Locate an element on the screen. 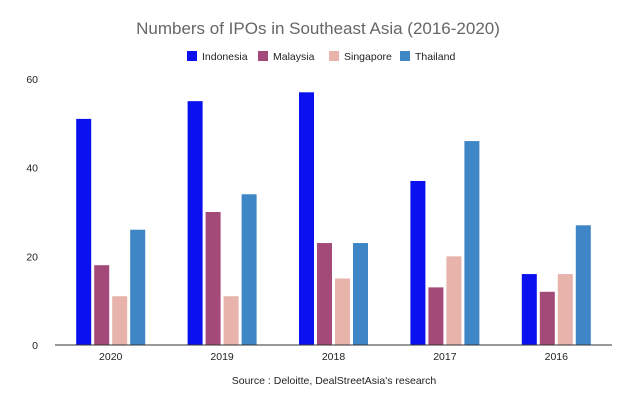 Image resolution: width=640 pixels, height=407 pixels. bar-indonesia-2017 is located at coordinates (418, 262).